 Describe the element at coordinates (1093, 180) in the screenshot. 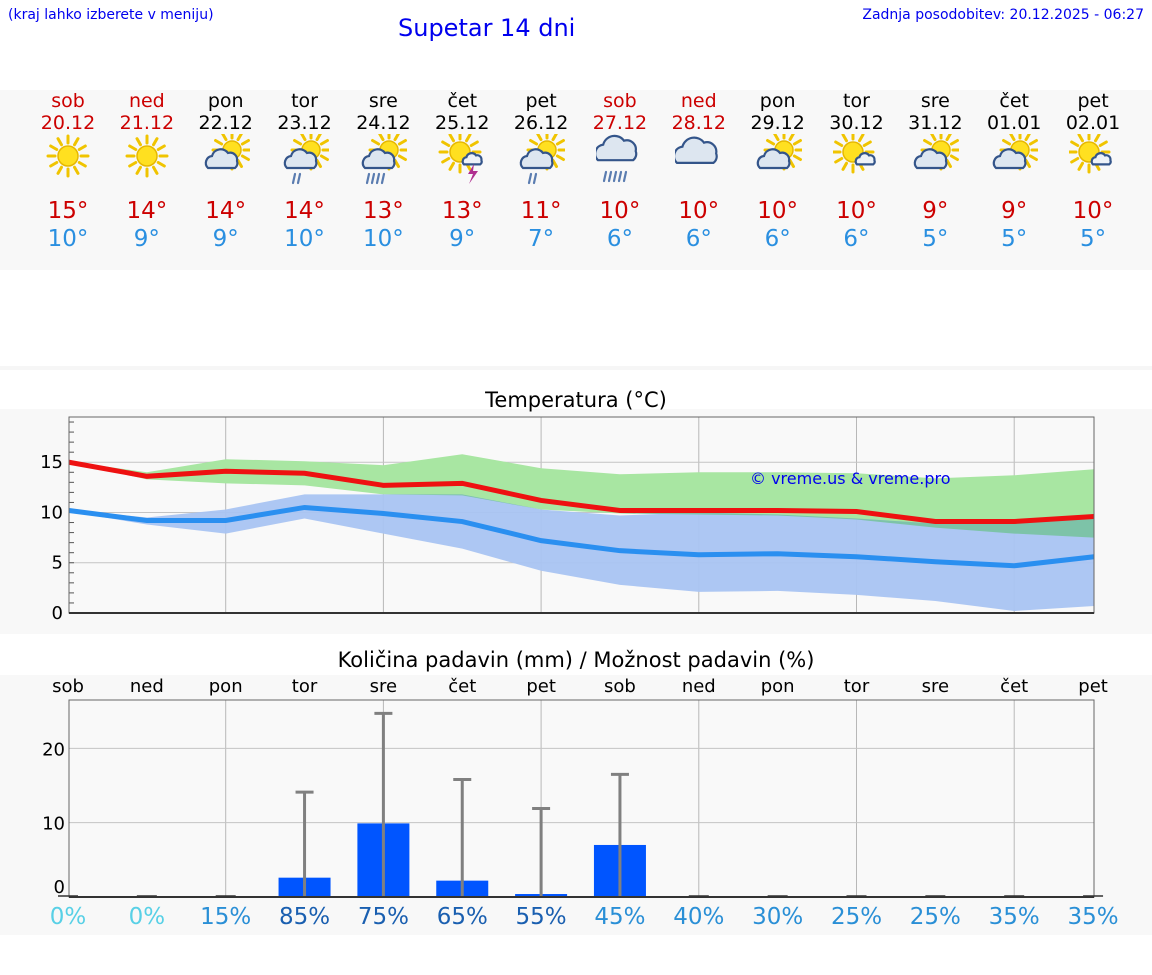

I see `forecast-day: pet 02.01 10° 5°` at that location.